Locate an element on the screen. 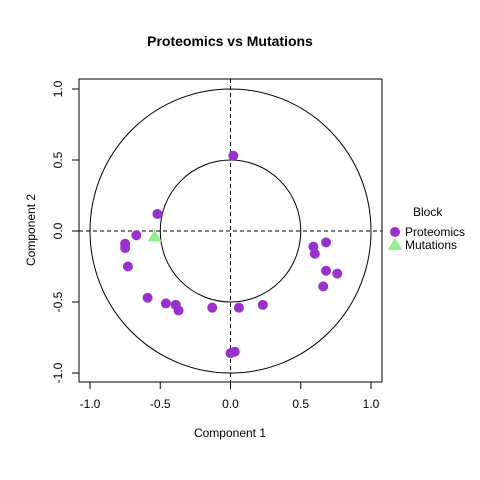 Image resolution: width=480 pixels, height=480 pixels. y-axis: -1.0 -0.5 0.0 0.5 1.0 is located at coordinates (65, 231).